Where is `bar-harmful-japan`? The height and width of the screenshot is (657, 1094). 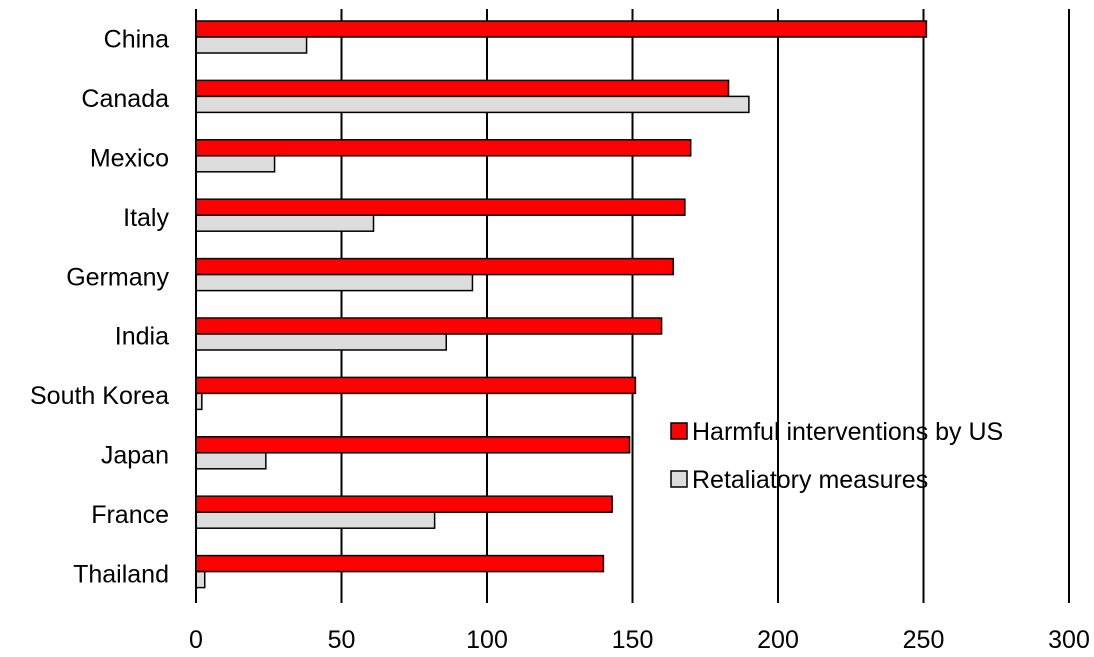 bar-harmful-japan is located at coordinates (413, 445).